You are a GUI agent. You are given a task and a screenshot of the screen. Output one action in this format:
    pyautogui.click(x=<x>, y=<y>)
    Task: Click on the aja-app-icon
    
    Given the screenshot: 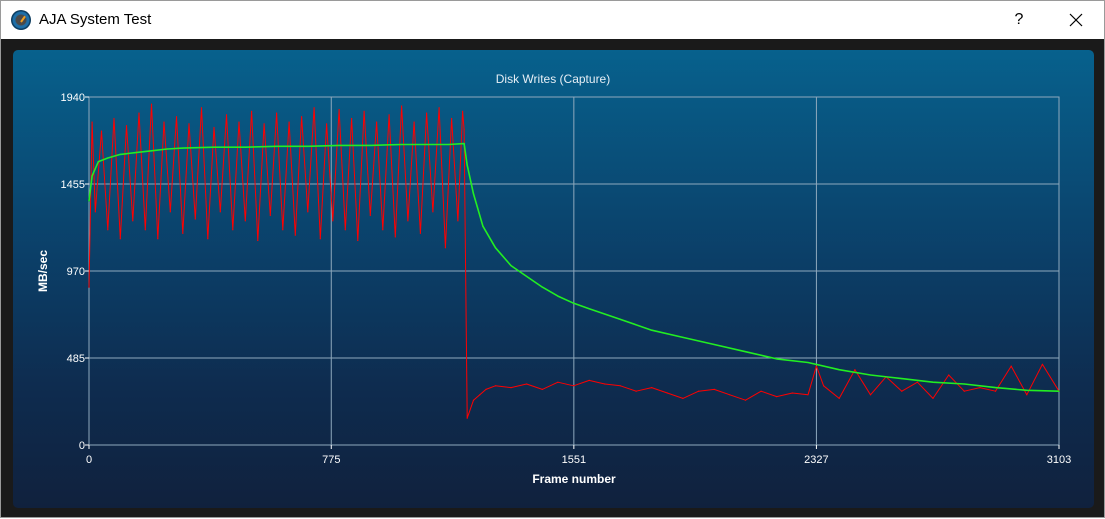 What is the action you would take?
    pyautogui.click(x=21, y=20)
    